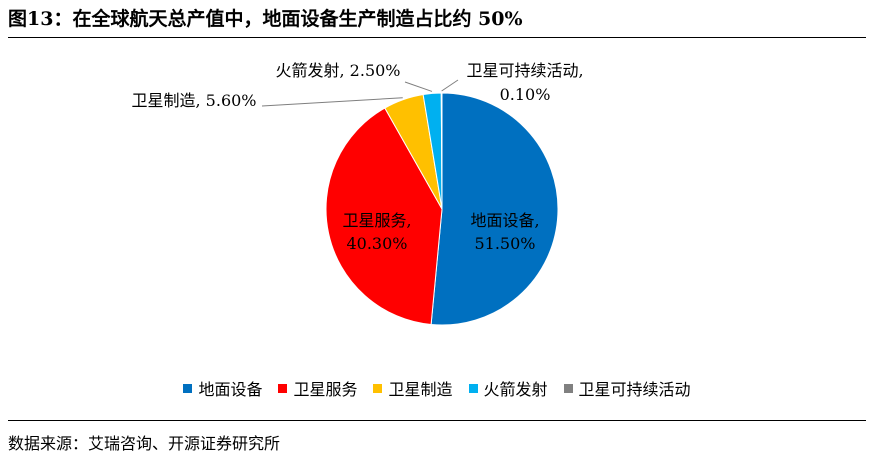  Describe the element at coordinates (418, 86) in the screenshot. I see `slice-4-leader` at that location.